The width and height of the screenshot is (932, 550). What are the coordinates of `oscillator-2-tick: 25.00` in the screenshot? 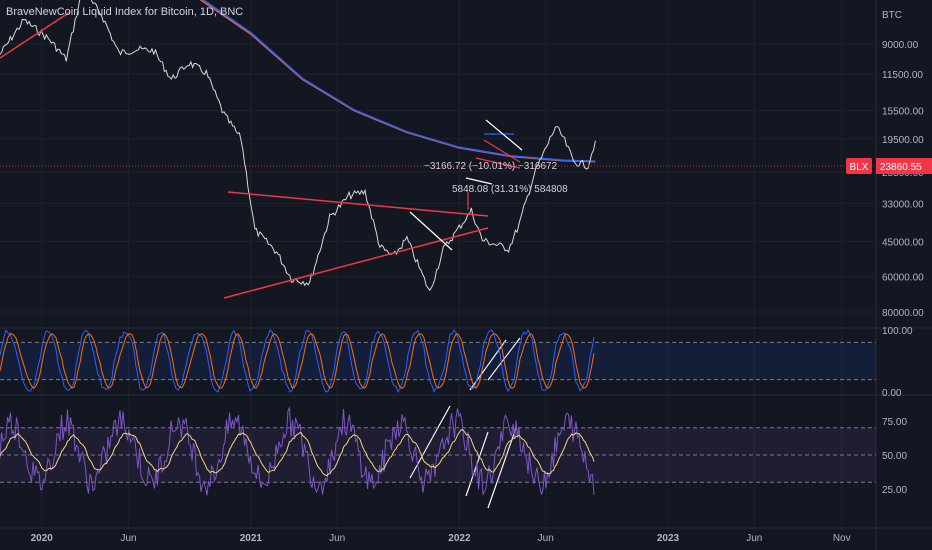 It's located at (894, 490).